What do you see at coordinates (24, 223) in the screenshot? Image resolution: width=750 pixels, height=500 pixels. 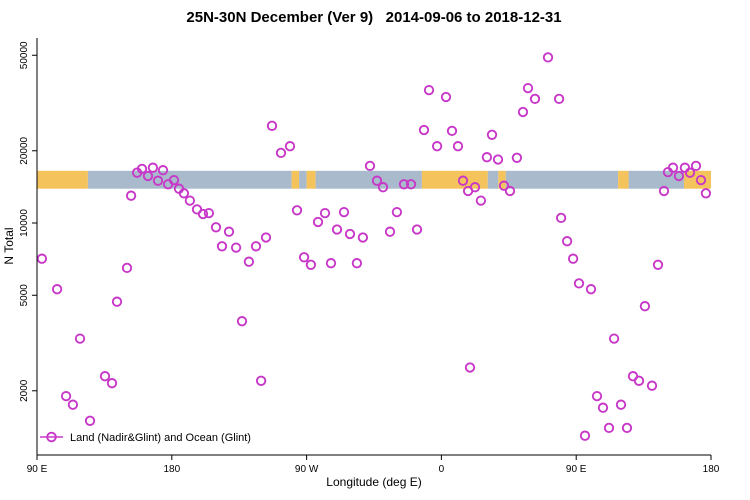 I see `y-tick-label: 10000` at bounding box center [24, 223].